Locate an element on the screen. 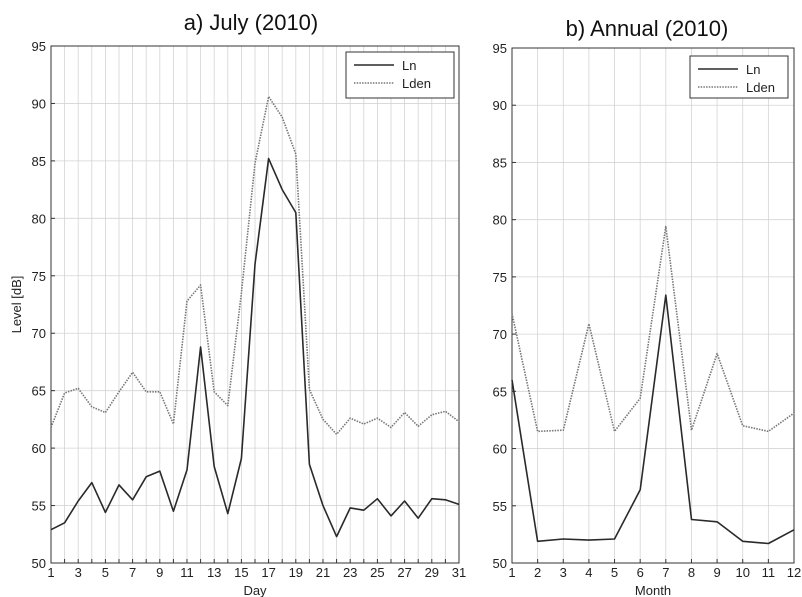 The height and width of the screenshot is (597, 802). chart-title: a) July (2010) is located at coordinates (251, 22).